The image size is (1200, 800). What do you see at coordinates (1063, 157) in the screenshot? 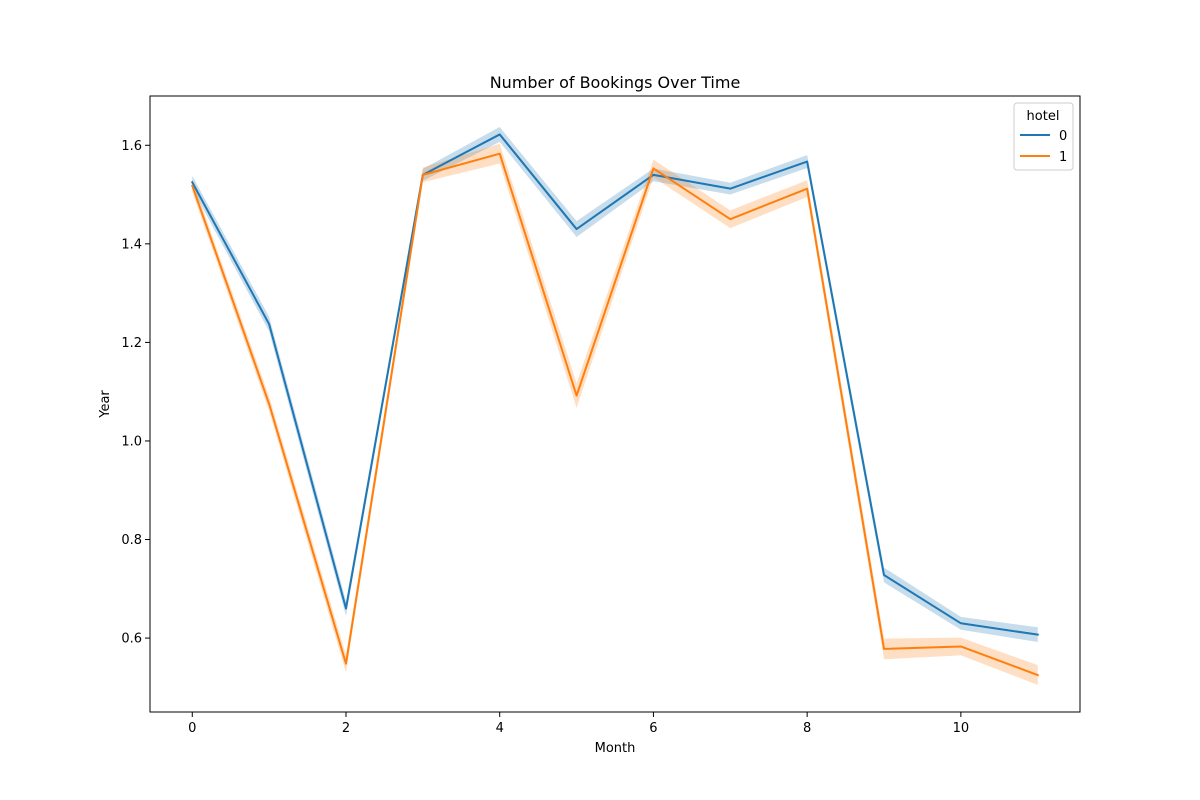
I see `legend-label-hotel-1: 1` at bounding box center [1063, 157].